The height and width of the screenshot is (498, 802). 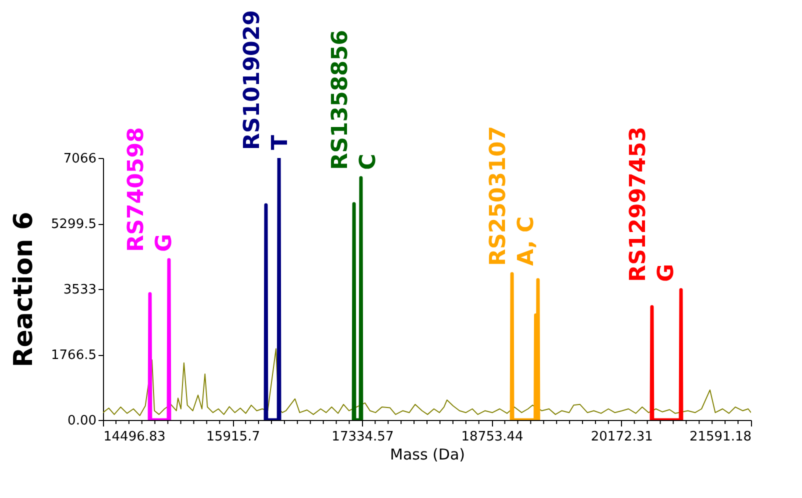 I want to click on x-tick-label: 21591.18, so click(x=720, y=437).